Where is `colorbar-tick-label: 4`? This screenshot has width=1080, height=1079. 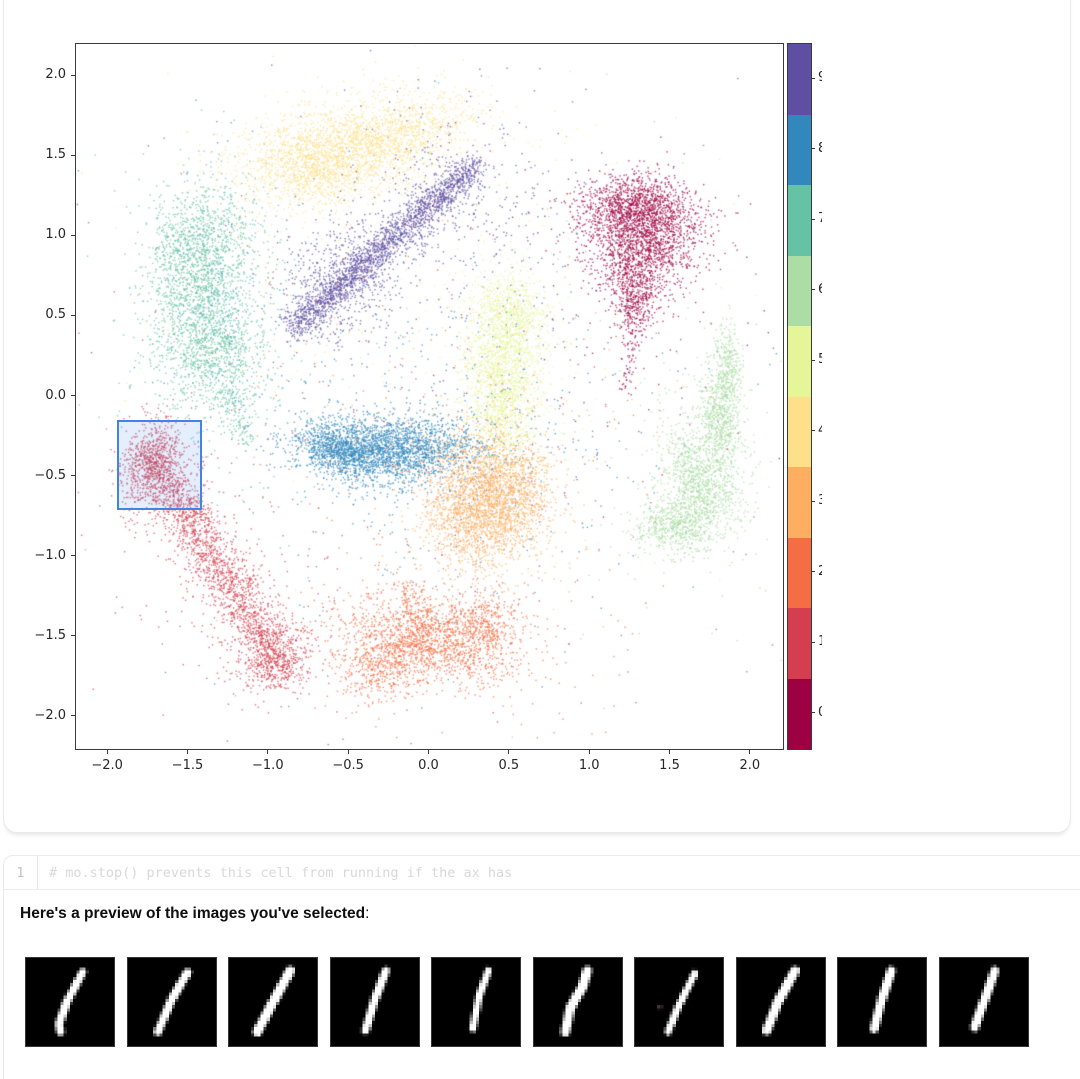 colorbar-tick-label: 4 is located at coordinates (820, 430).